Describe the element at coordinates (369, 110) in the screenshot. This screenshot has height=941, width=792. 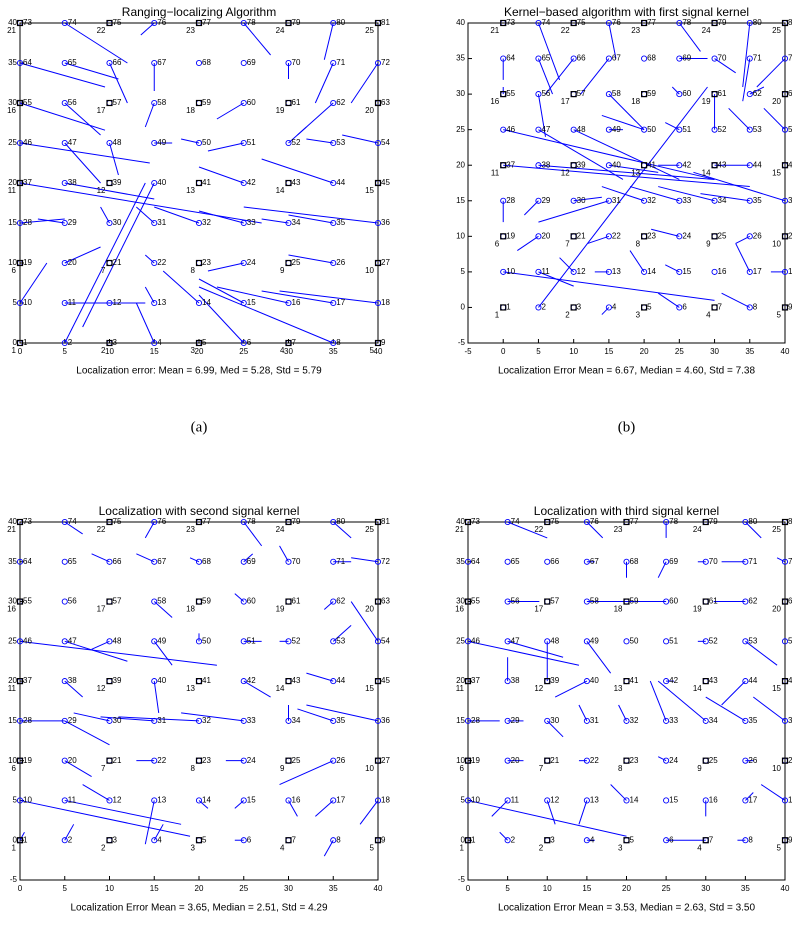
I see `anchor-label: 20` at that location.